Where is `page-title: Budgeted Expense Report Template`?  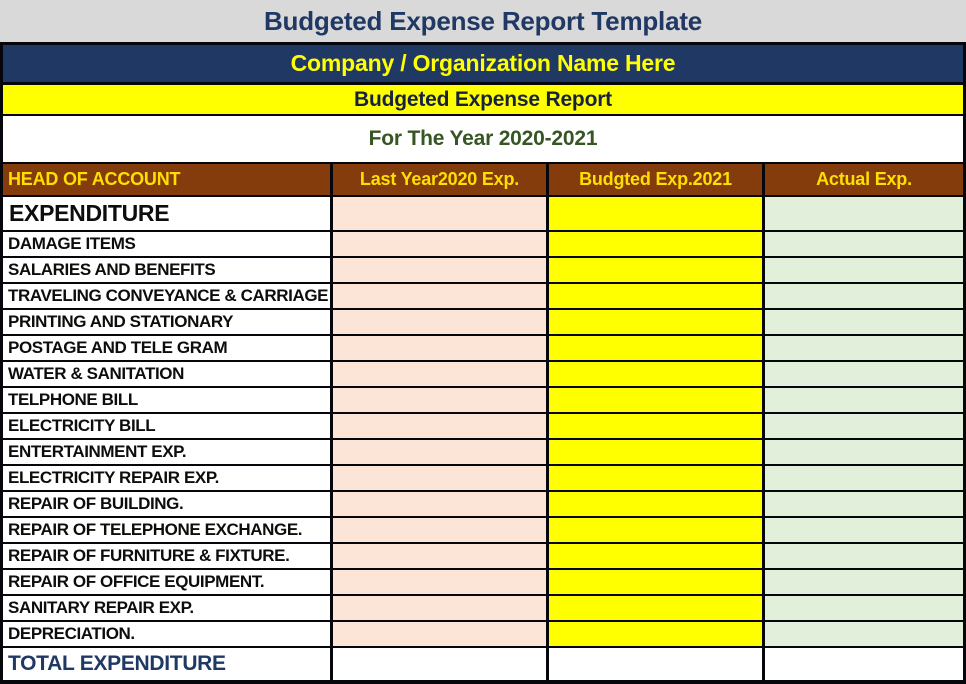
page-title: Budgeted Expense Report Template is located at coordinates (483, 22).